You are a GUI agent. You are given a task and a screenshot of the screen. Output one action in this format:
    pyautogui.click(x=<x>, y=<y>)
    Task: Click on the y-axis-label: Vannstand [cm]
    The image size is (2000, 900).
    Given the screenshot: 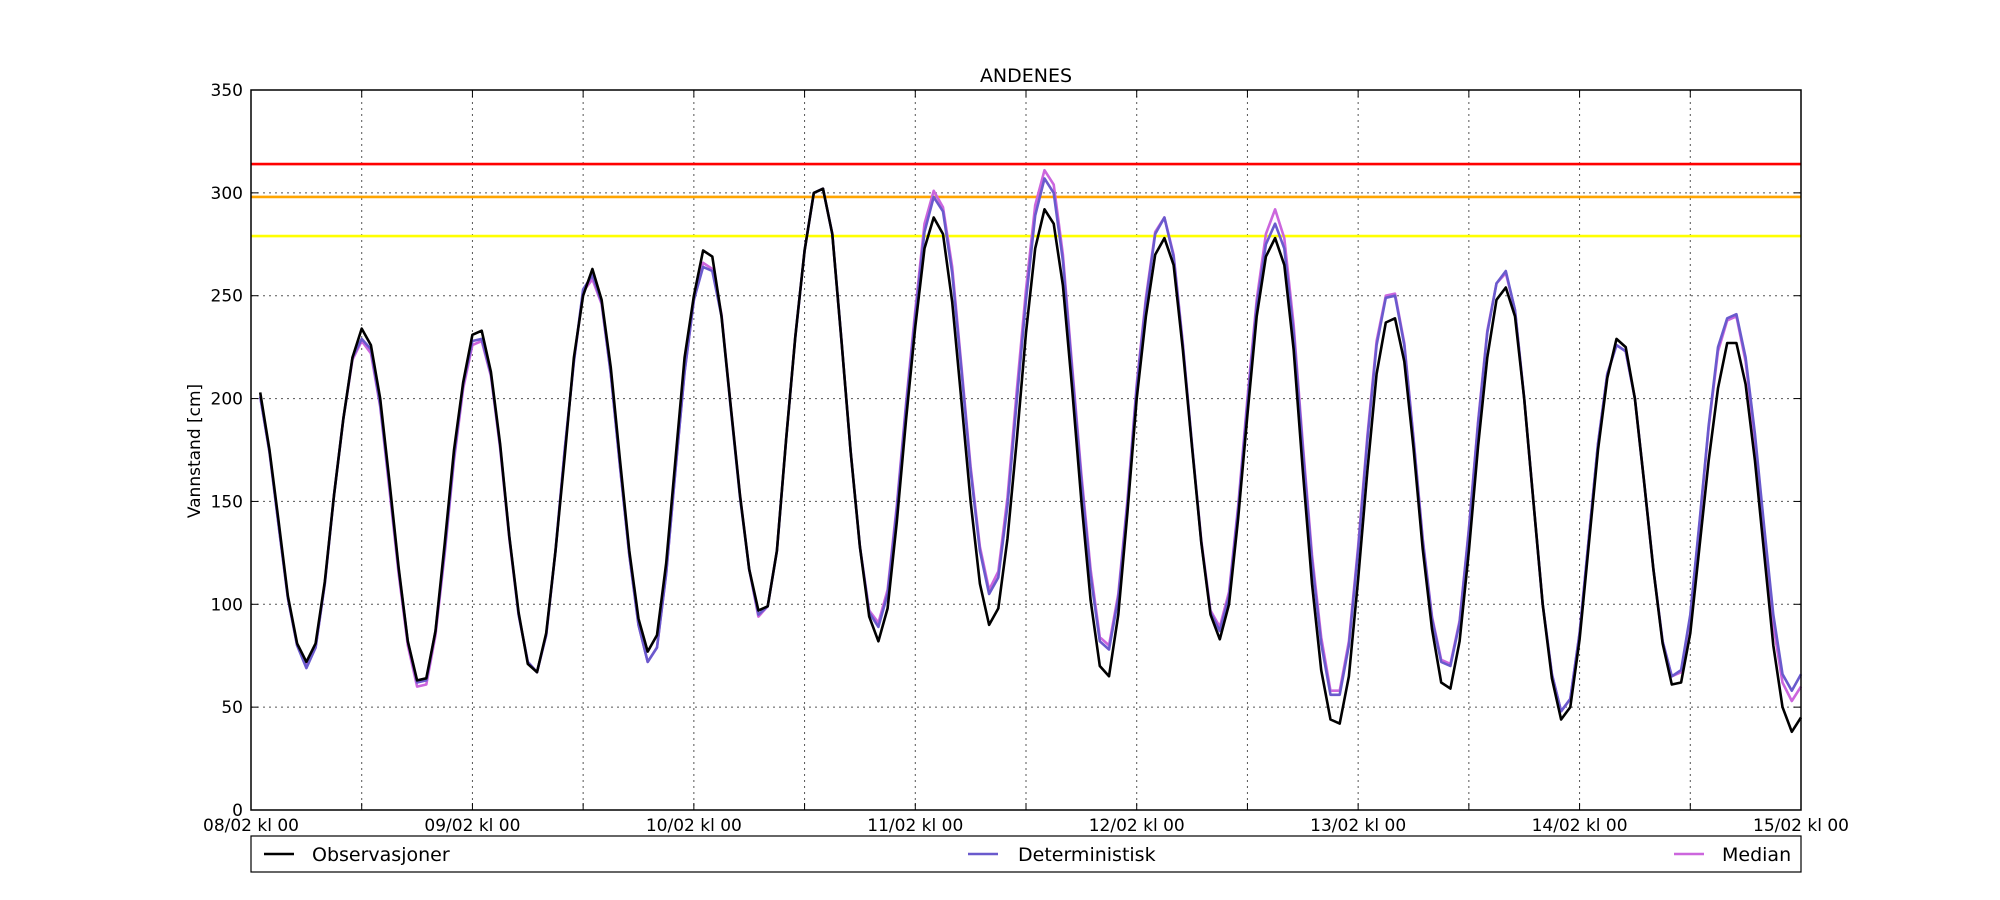 What is the action you would take?
    pyautogui.click(x=195, y=451)
    